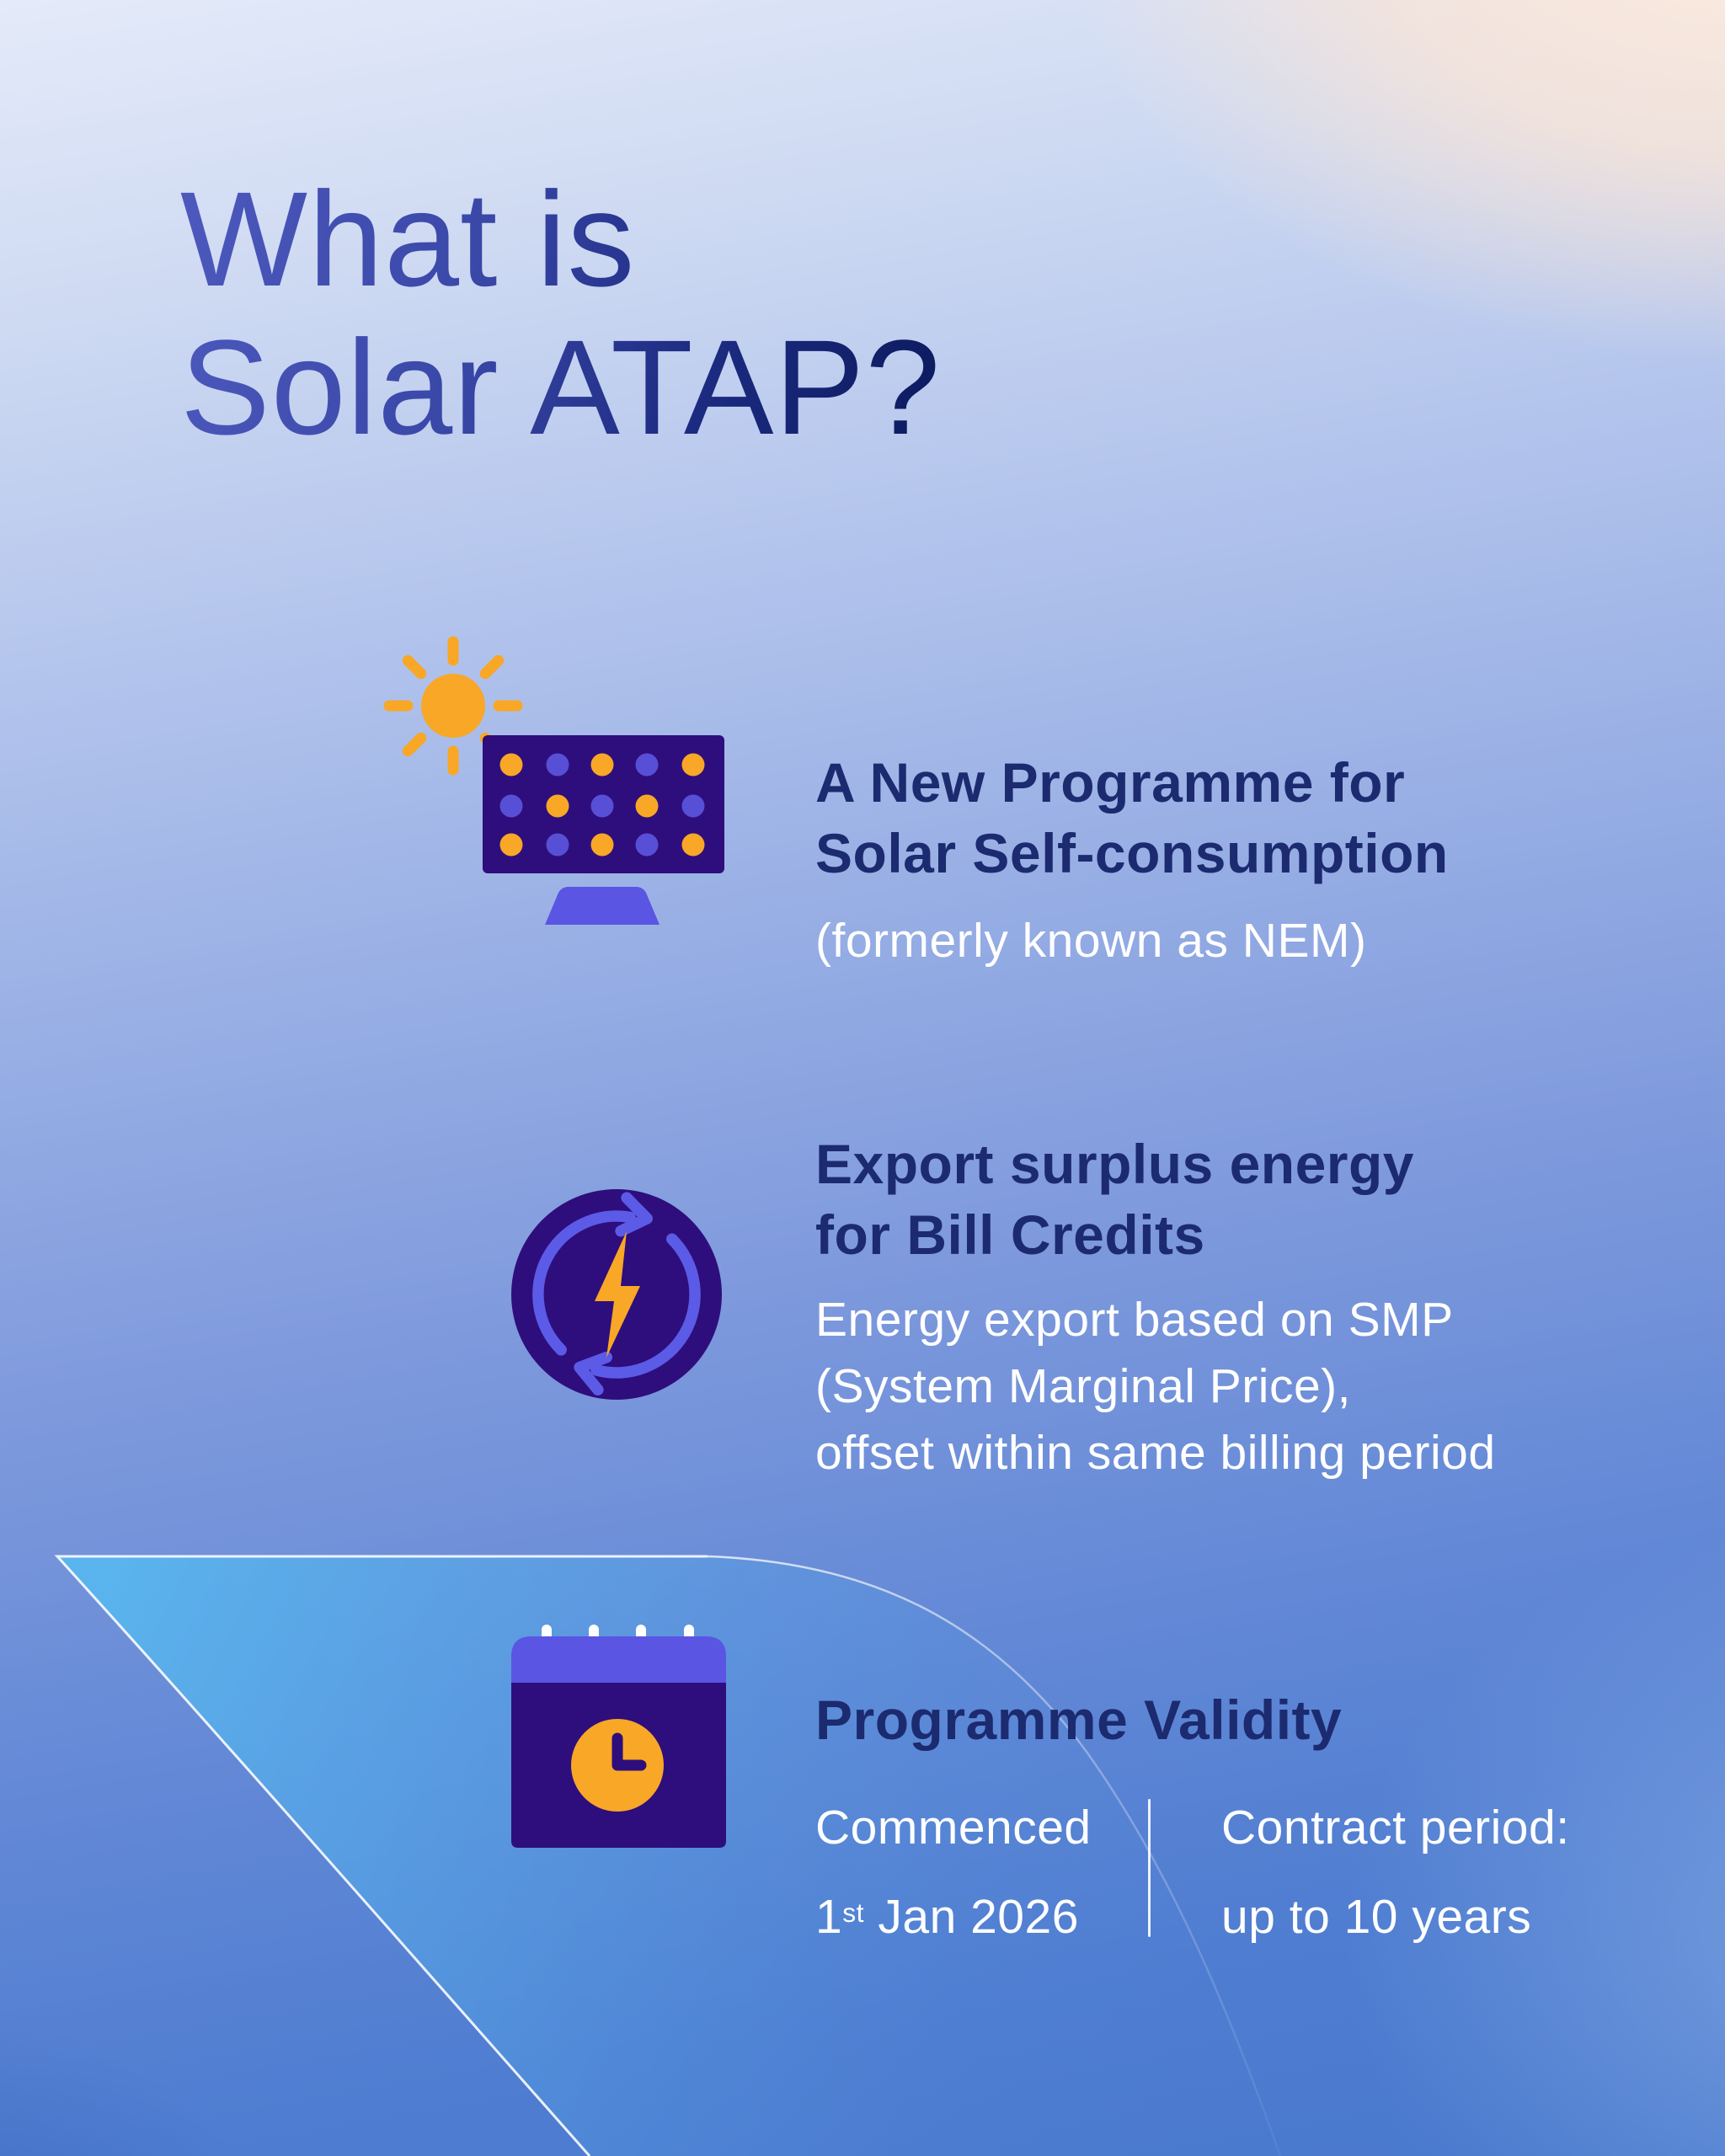 The width and height of the screenshot is (1725, 2156). I want to click on section-2-heading-line-1: Export surplus energy, so click(1115, 1164).